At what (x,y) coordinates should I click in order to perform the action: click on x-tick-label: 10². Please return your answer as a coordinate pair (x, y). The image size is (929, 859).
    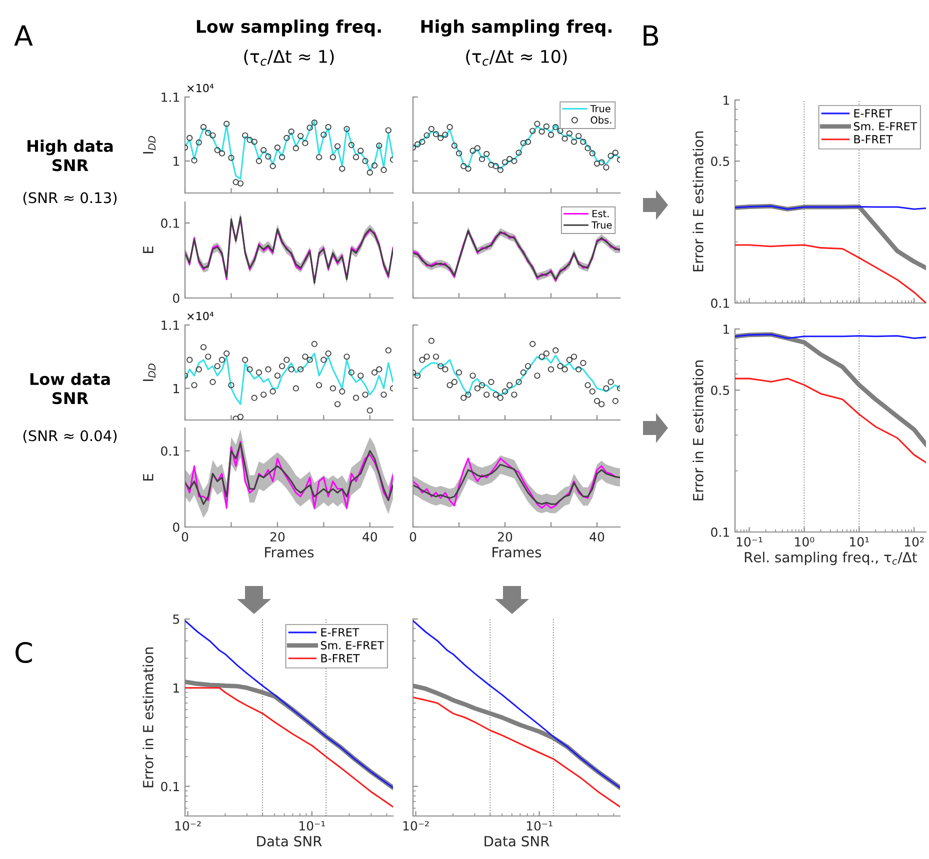
    Looking at the image, I should click on (914, 542).